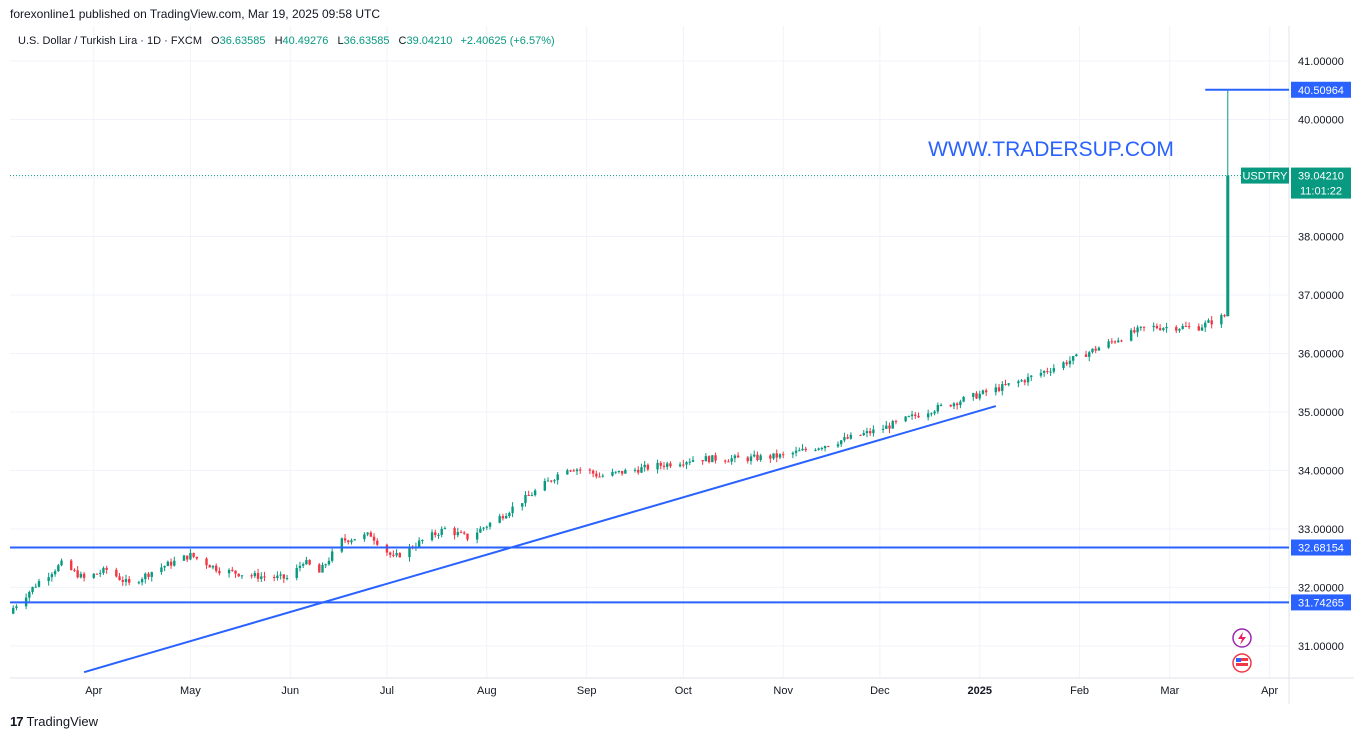 The image size is (1364, 740). What do you see at coordinates (1079, 691) in the screenshot?
I see `x-tick-label: Feb` at bounding box center [1079, 691].